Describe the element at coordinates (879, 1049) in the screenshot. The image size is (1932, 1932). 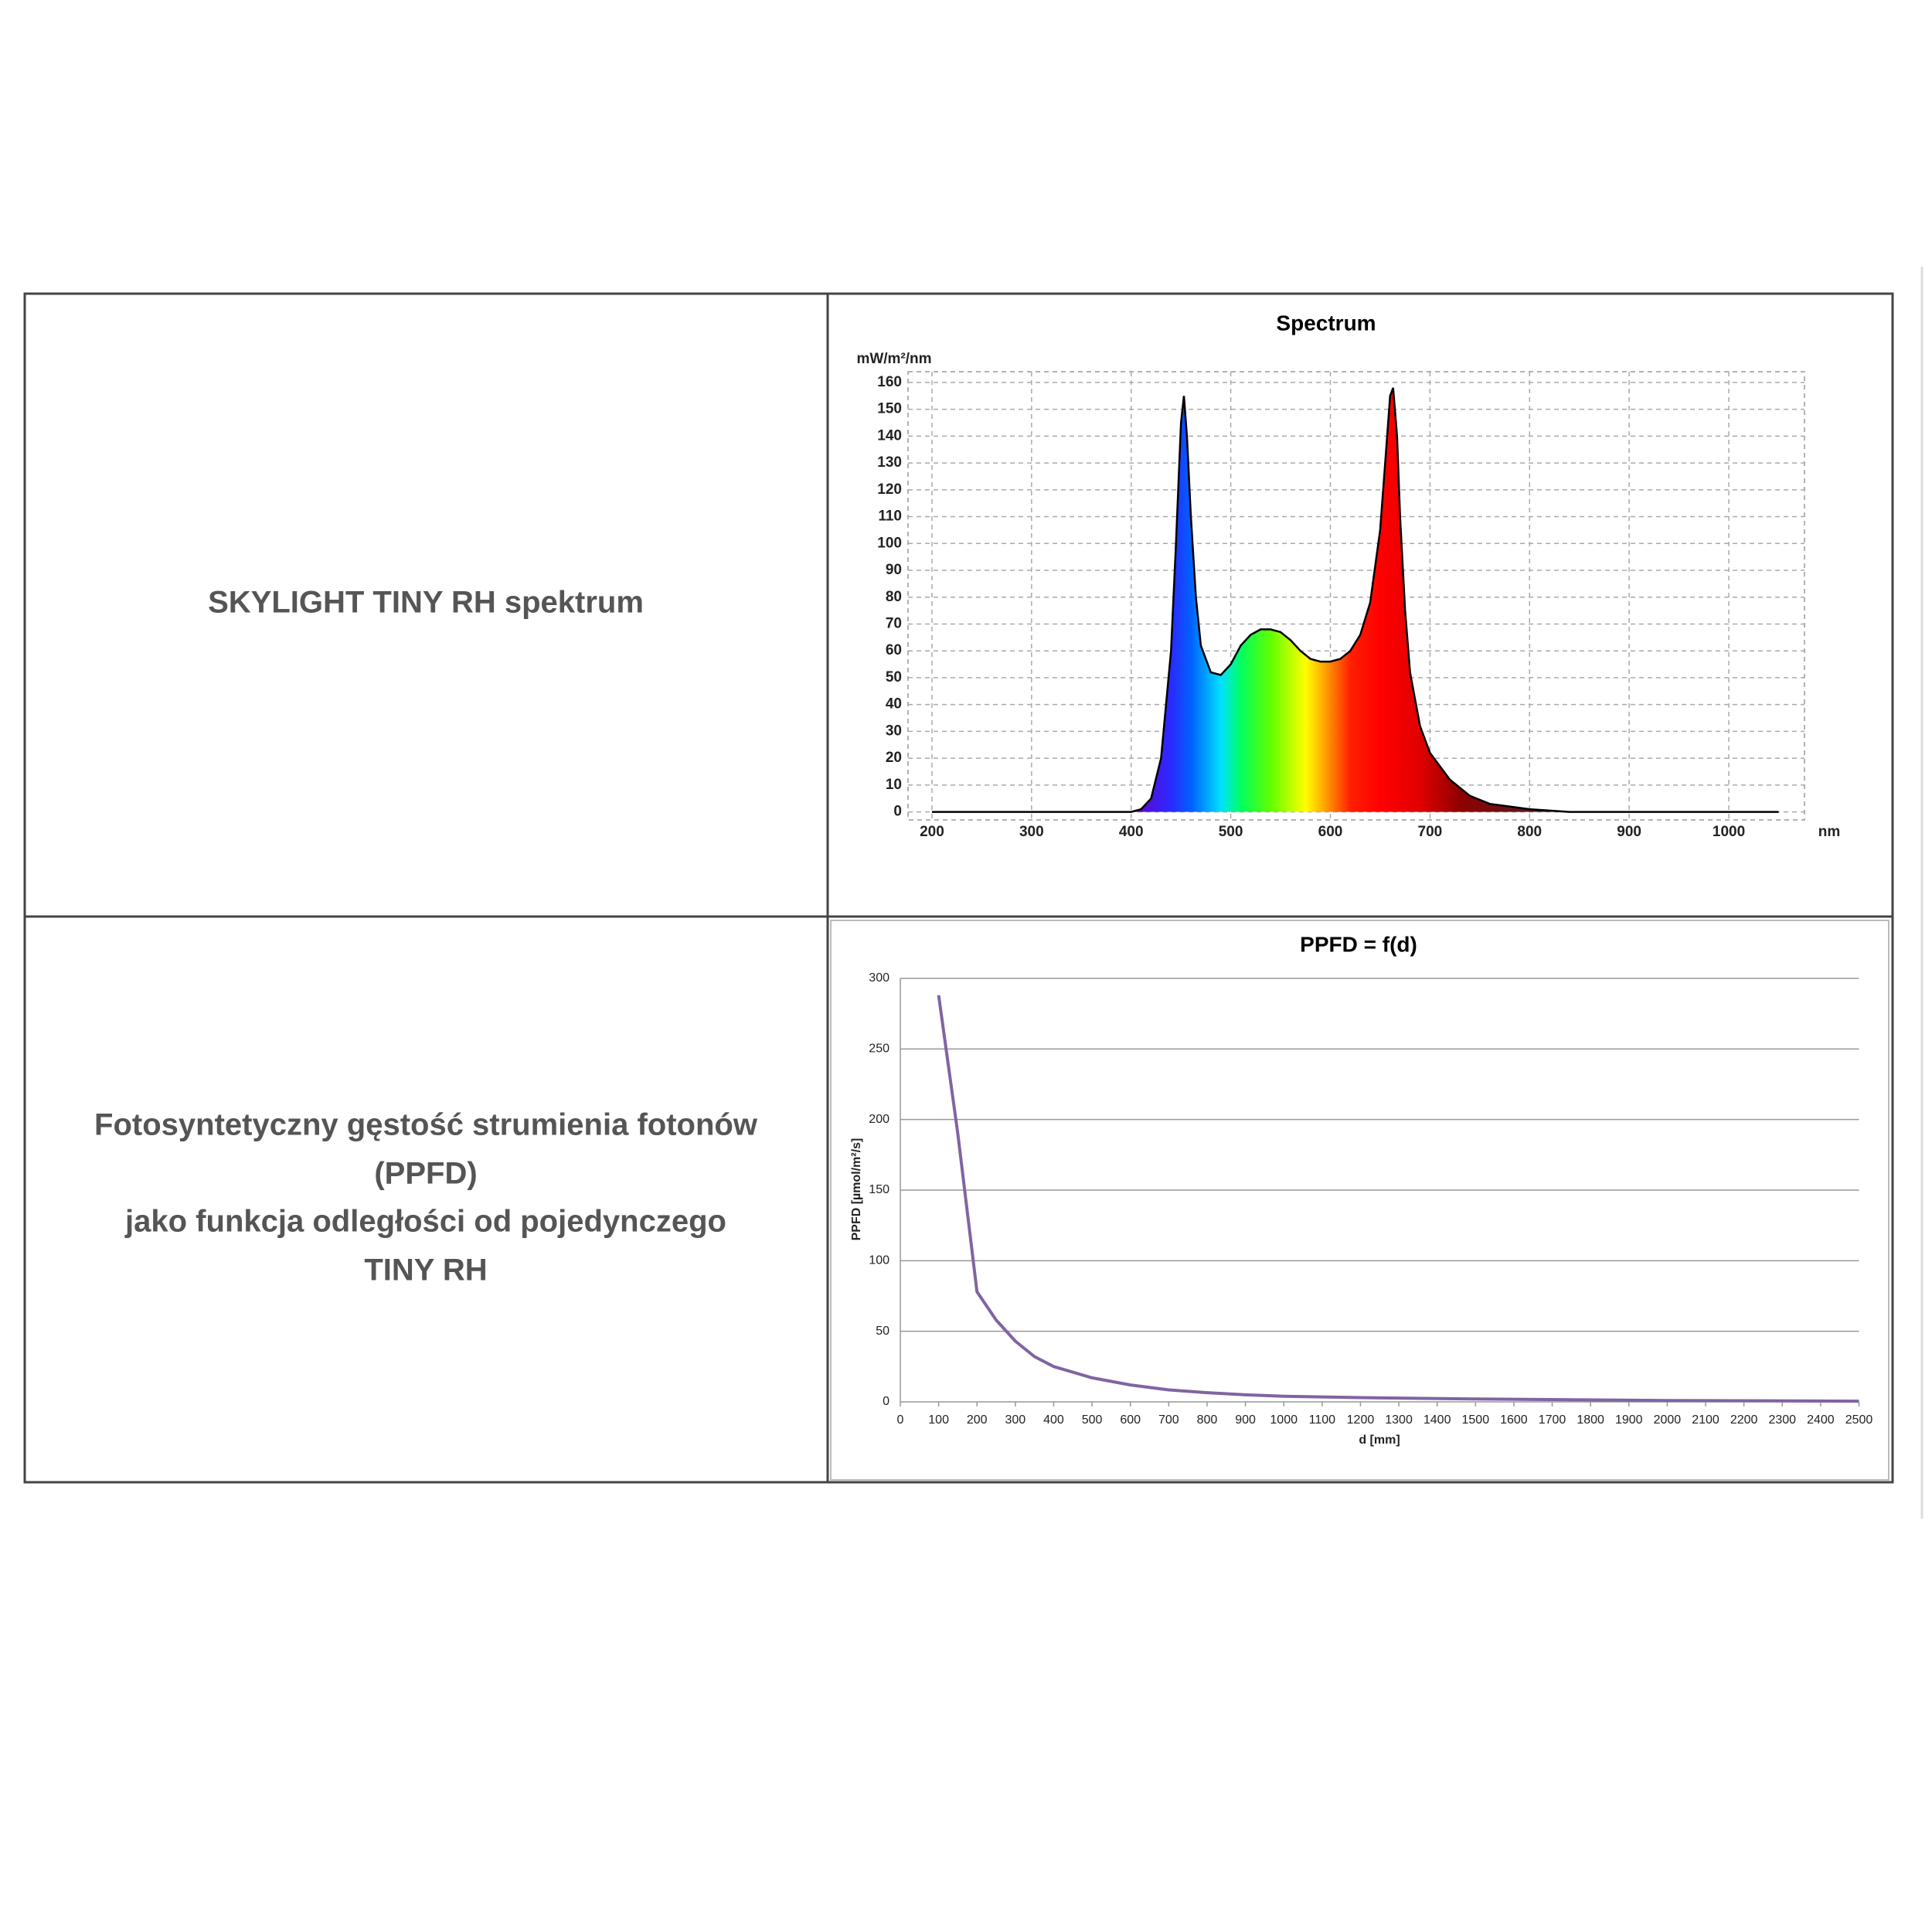
I see `y-tick-label: 250` at that location.